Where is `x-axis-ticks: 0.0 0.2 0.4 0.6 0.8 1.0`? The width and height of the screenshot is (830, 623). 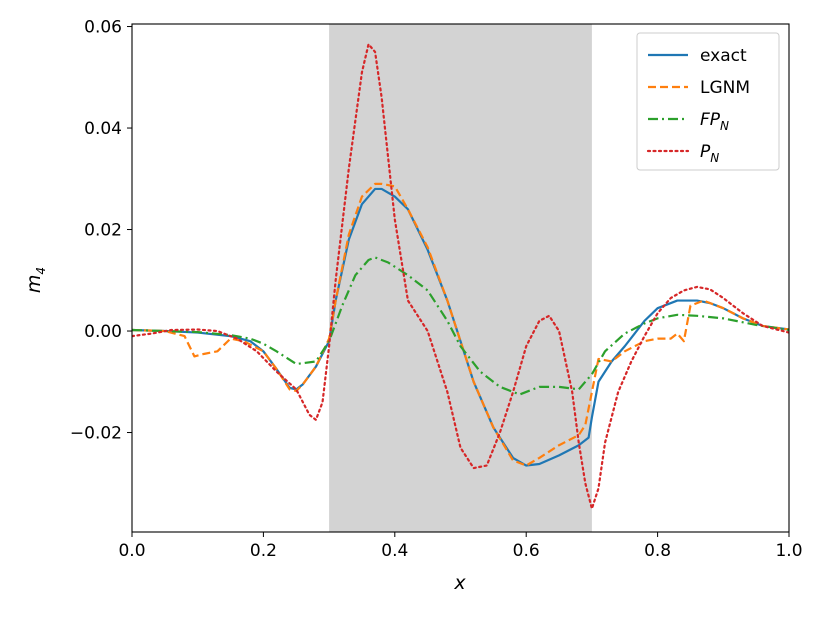 x-axis-ticks: 0.0 0.2 0.4 0.6 0.8 1.0 is located at coordinates (460, 546).